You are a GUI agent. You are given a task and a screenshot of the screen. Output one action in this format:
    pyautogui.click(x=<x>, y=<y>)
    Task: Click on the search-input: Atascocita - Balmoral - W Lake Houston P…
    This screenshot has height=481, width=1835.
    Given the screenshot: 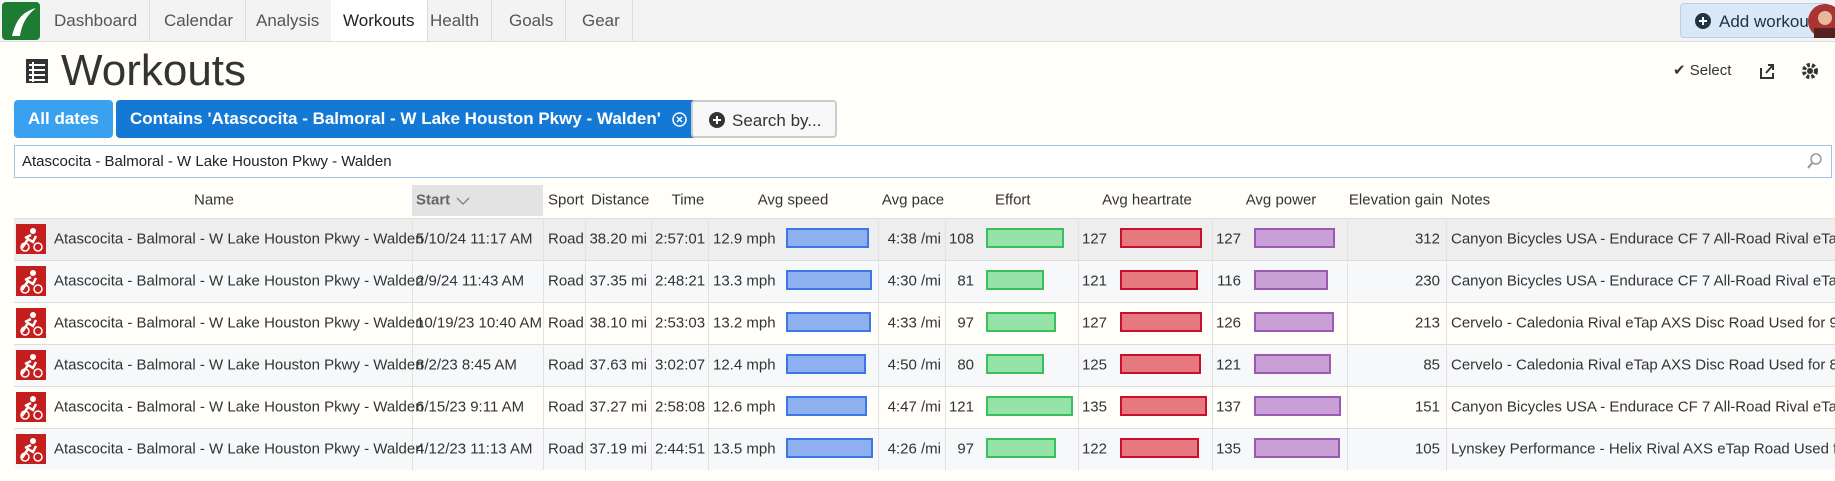 What is the action you would take?
    pyautogui.click(x=923, y=161)
    